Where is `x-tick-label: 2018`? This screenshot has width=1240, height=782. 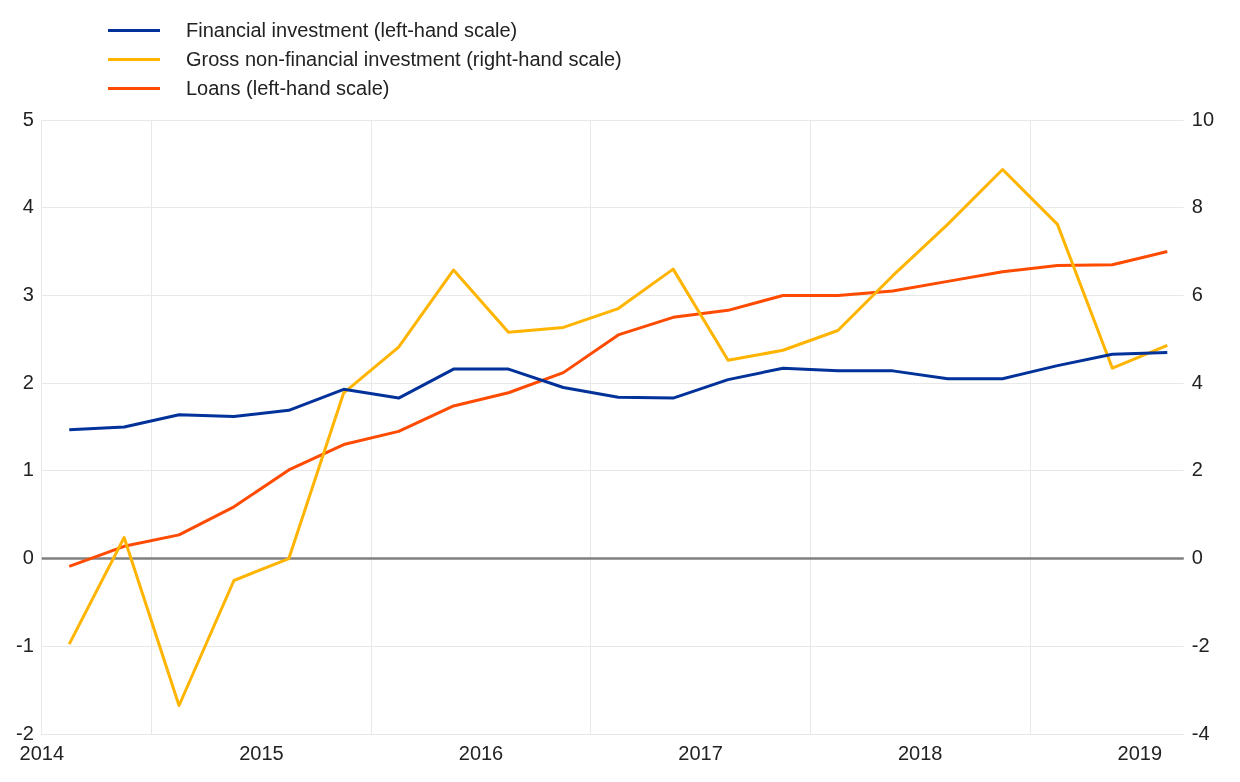 x-tick-label: 2018 is located at coordinates (920, 752).